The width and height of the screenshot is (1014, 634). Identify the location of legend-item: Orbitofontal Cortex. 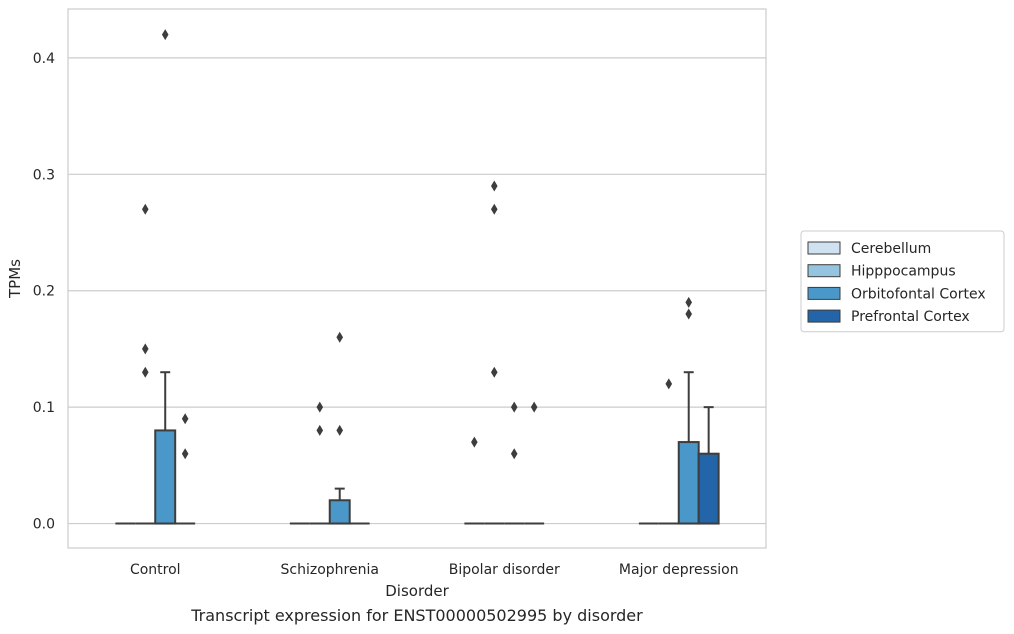
(896, 294).